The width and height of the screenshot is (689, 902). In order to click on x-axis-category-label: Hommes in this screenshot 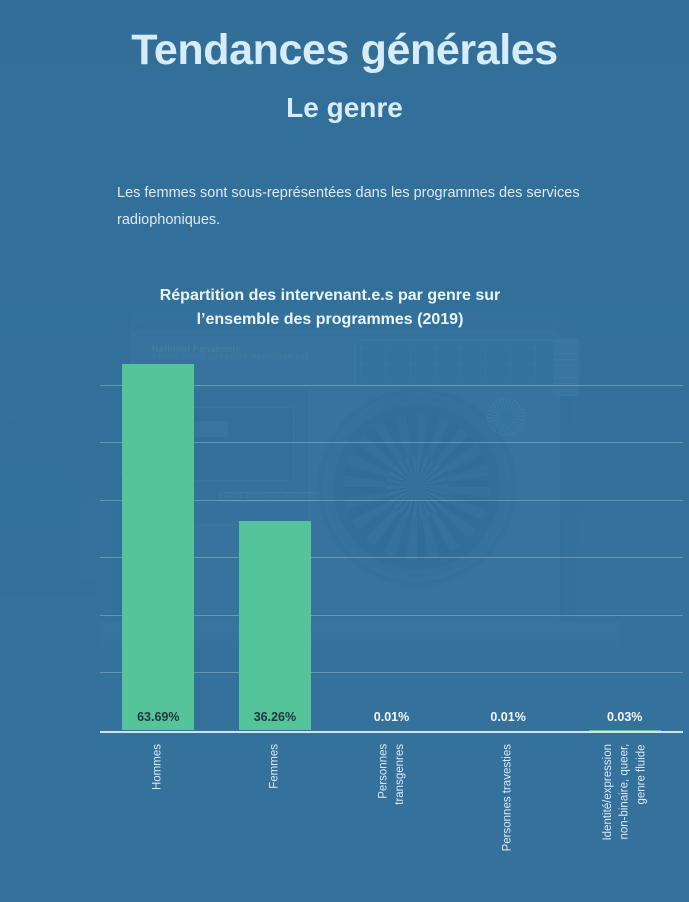, I will do `click(157, 767)`.